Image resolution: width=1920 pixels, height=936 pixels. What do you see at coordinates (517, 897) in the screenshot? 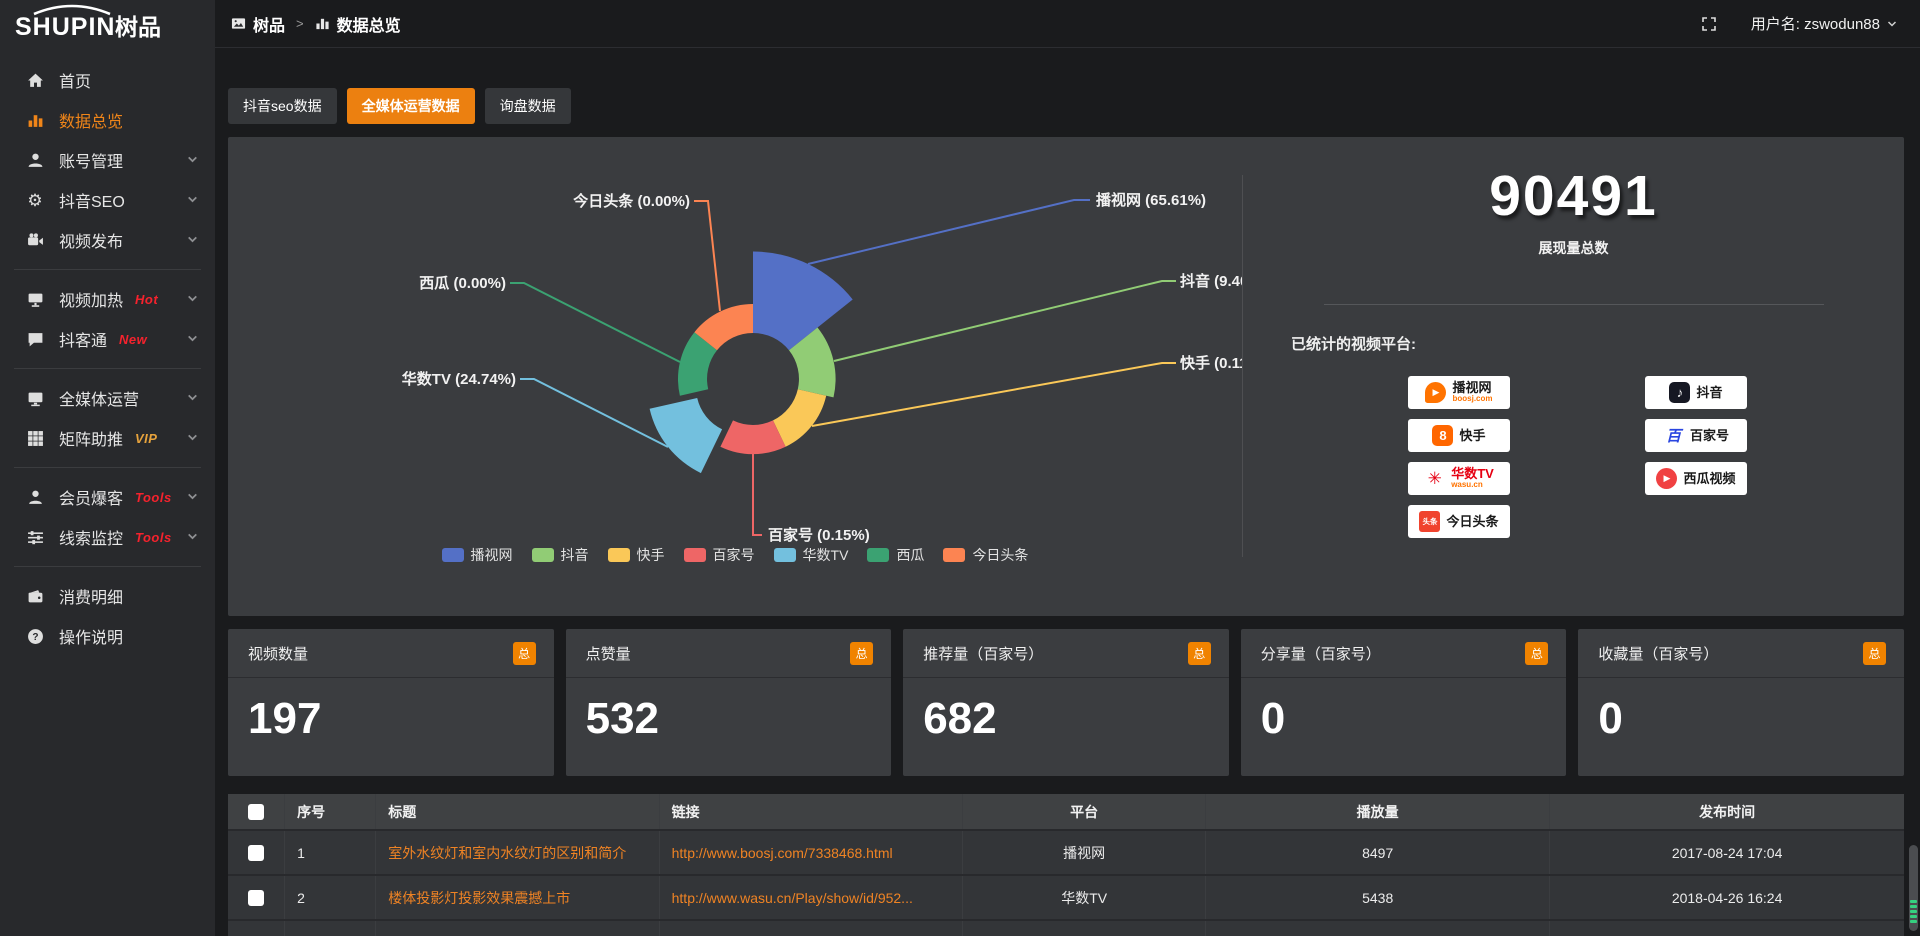
I see `cell-title: 楼体投影灯投影效果震撼上市` at bounding box center [517, 897].